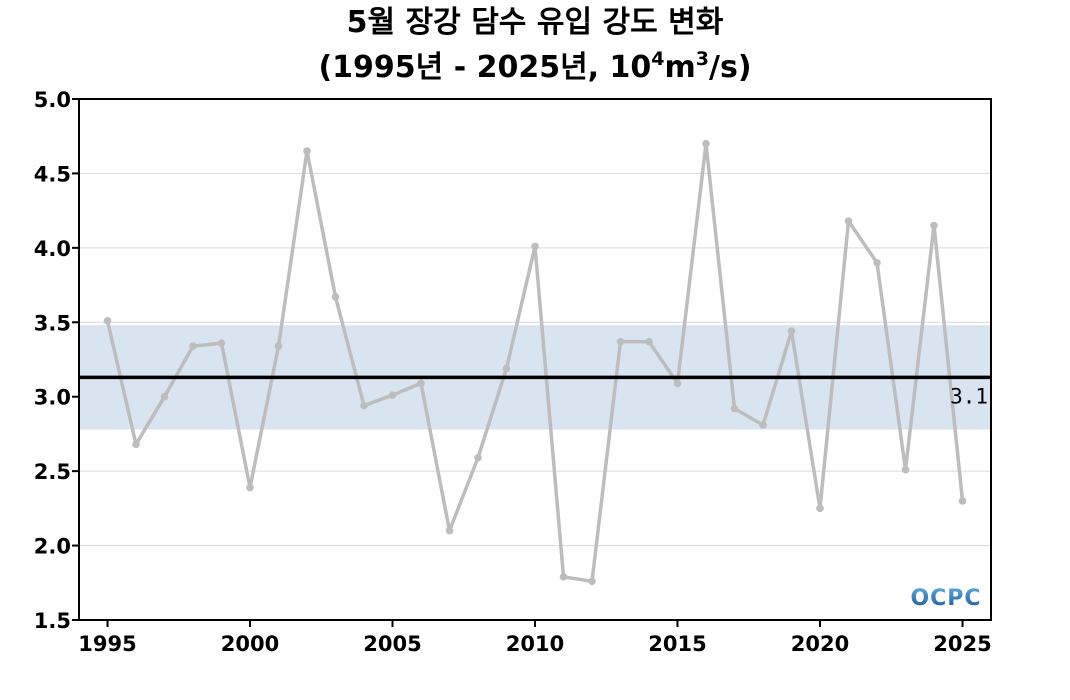  Describe the element at coordinates (392, 644) in the screenshot. I see `x-tick-label: 2005` at that location.